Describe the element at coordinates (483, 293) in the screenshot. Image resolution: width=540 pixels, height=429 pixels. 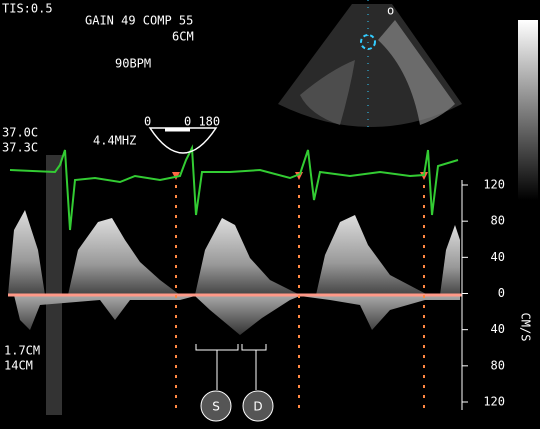
I see `velocity-scale: 120 80 40 0 40 80 120` at that location.